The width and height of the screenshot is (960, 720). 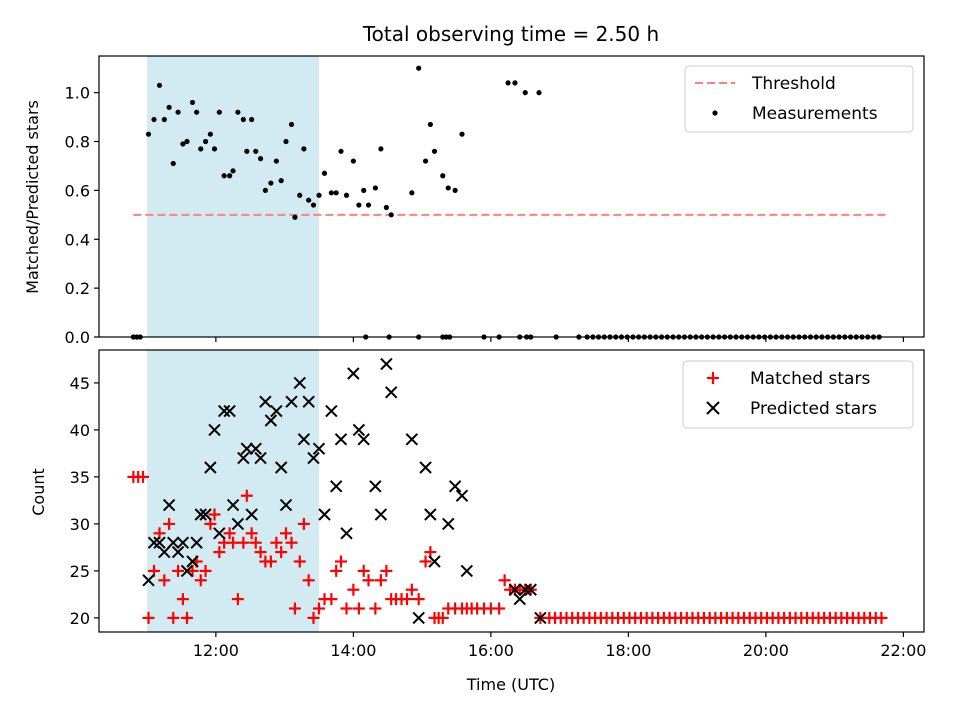 What do you see at coordinates (491, 650) in the screenshot?
I see `x-tick-label: 16:00` at bounding box center [491, 650].